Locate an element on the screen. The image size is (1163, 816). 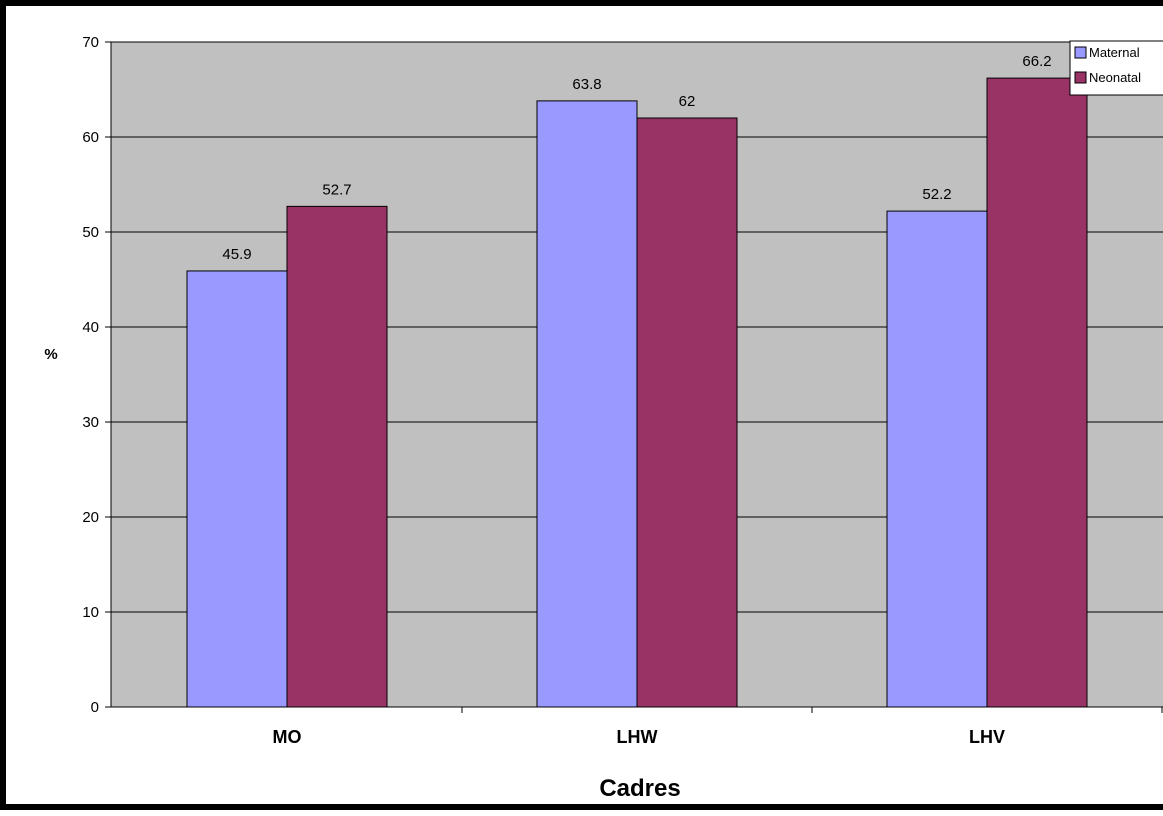
legend-swatch-maternal is located at coordinates (1080, 52).